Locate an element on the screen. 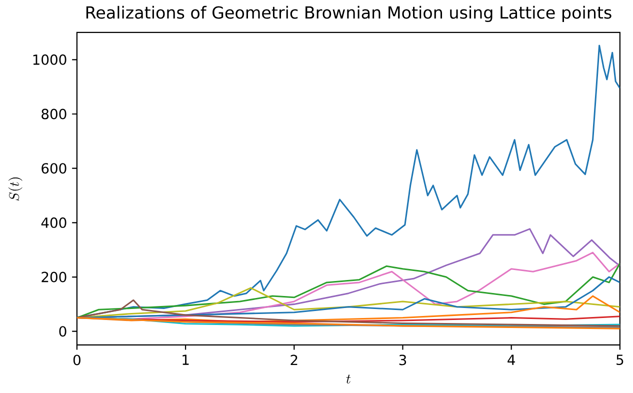  y-axis-title: $S(t)$ is located at coordinates (15, 189).